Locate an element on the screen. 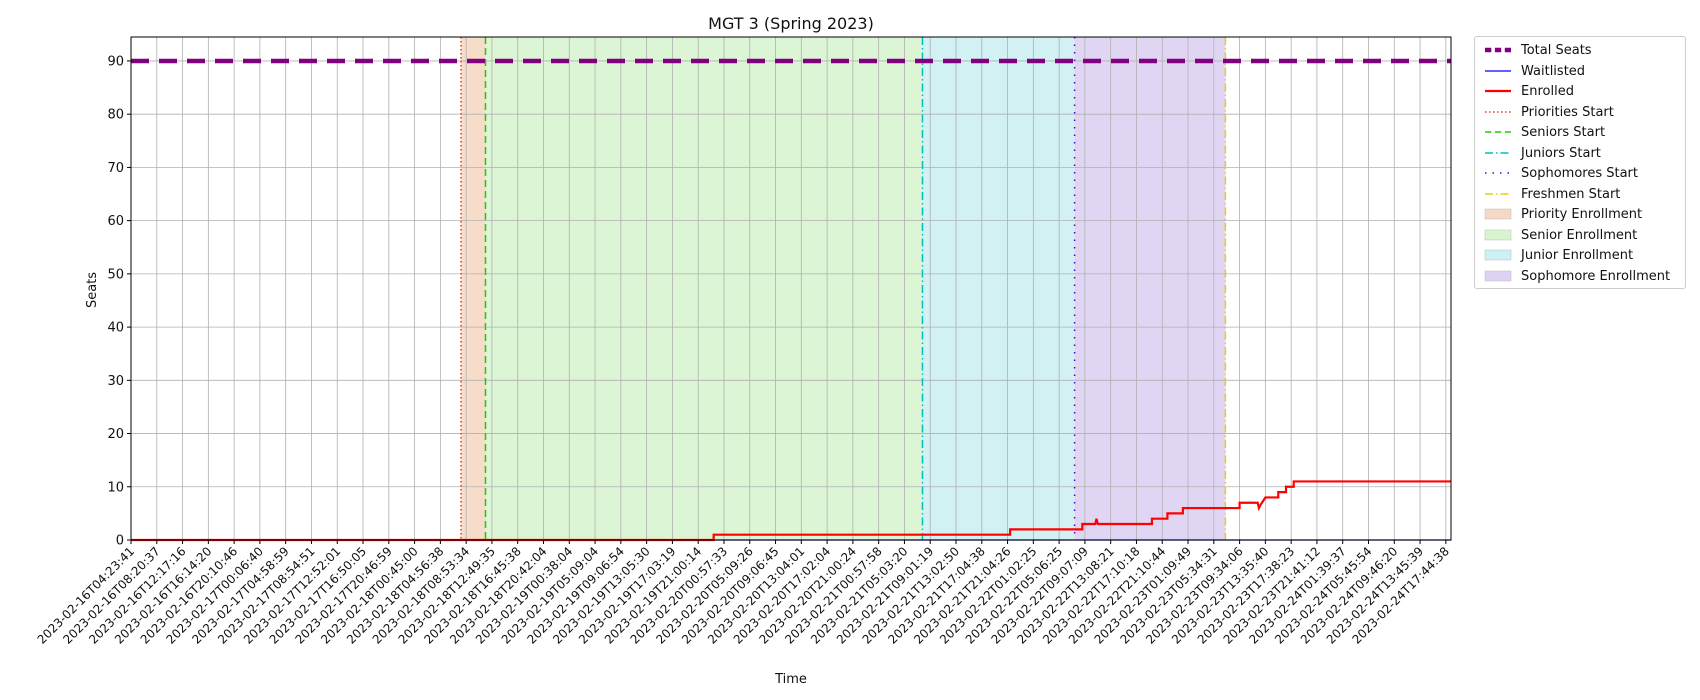 The image size is (1700, 700). legend-entry: Sophomore Enrollment is located at coordinates (1580, 277).